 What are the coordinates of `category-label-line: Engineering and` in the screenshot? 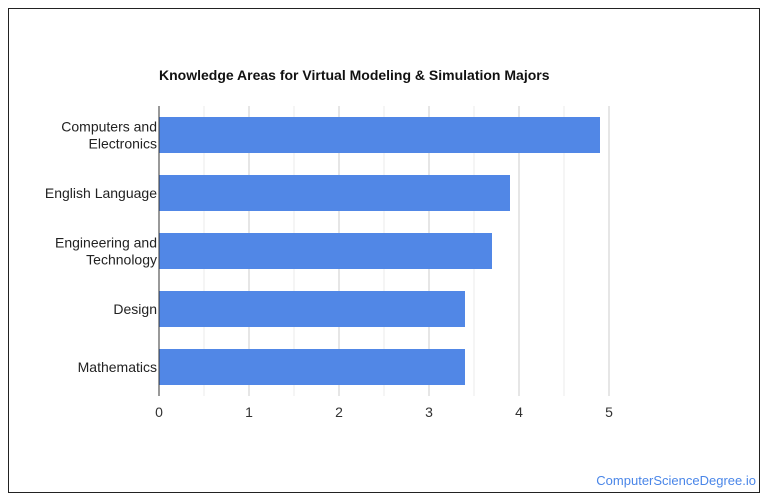 It's located at (106, 243).